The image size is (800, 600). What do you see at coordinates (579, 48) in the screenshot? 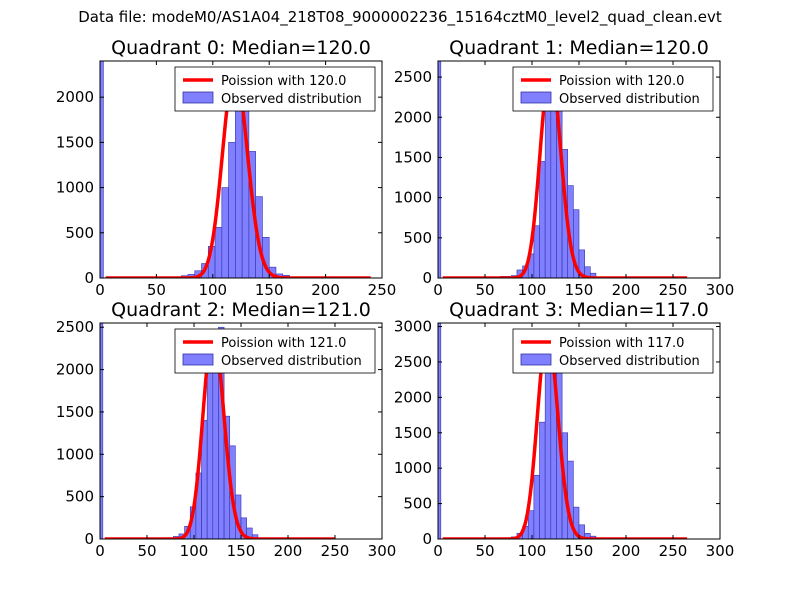
I see `quadrant-title: Quadrant 1: Median=120.0` at bounding box center [579, 48].